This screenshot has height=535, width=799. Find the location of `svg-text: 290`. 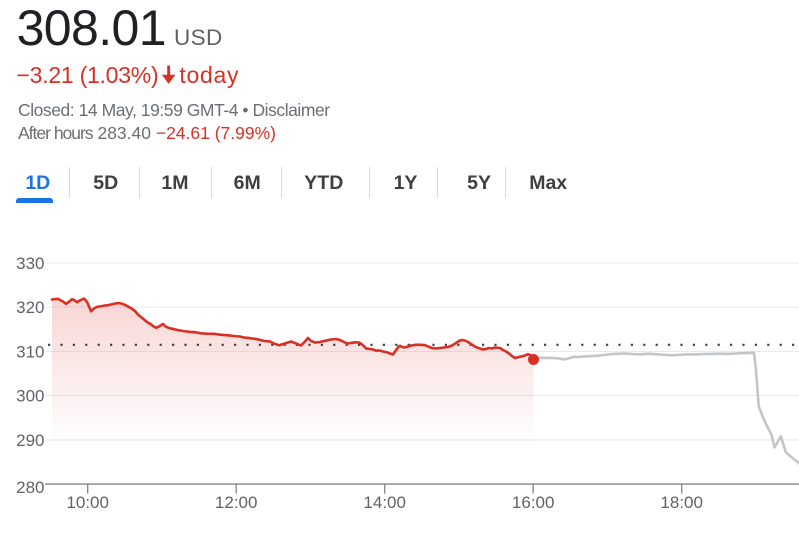

svg-text: 290 is located at coordinates (30, 440).